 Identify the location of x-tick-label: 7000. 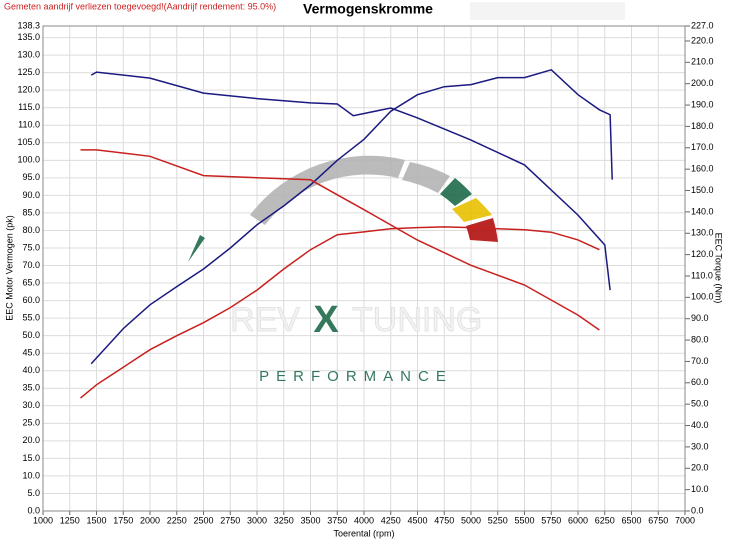
(685, 520).